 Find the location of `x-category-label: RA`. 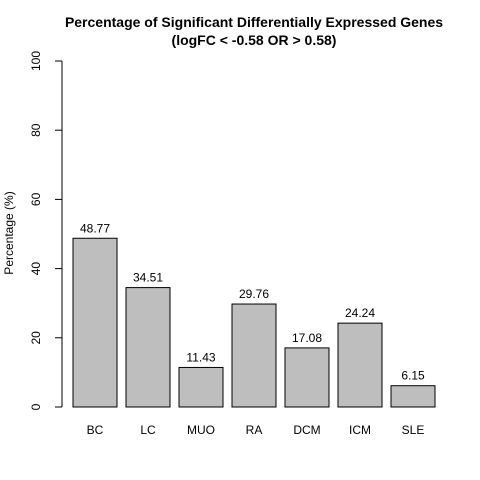

x-category-label: RA is located at coordinates (254, 430).